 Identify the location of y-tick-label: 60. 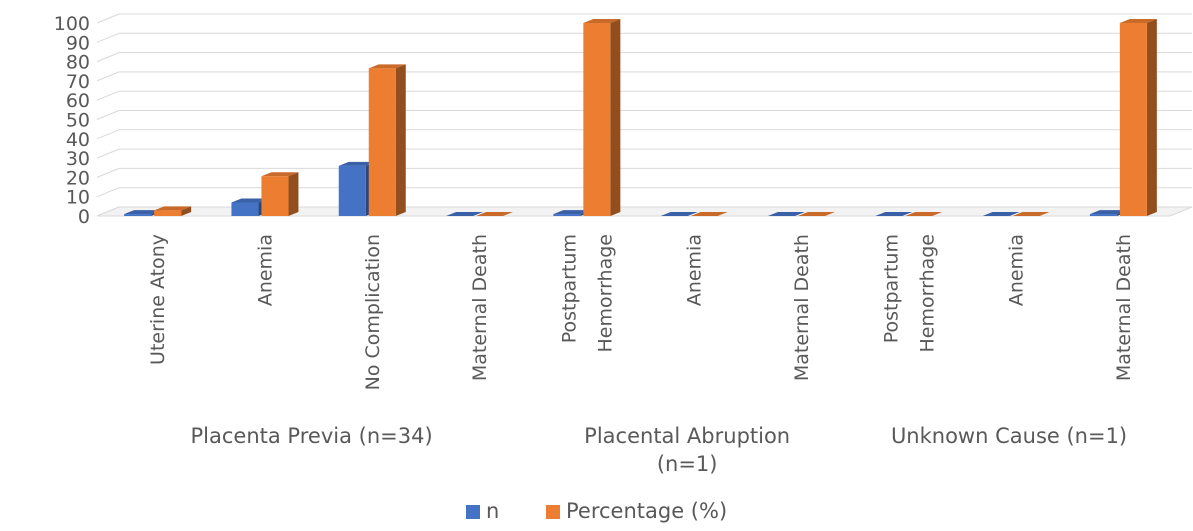
(78, 101).